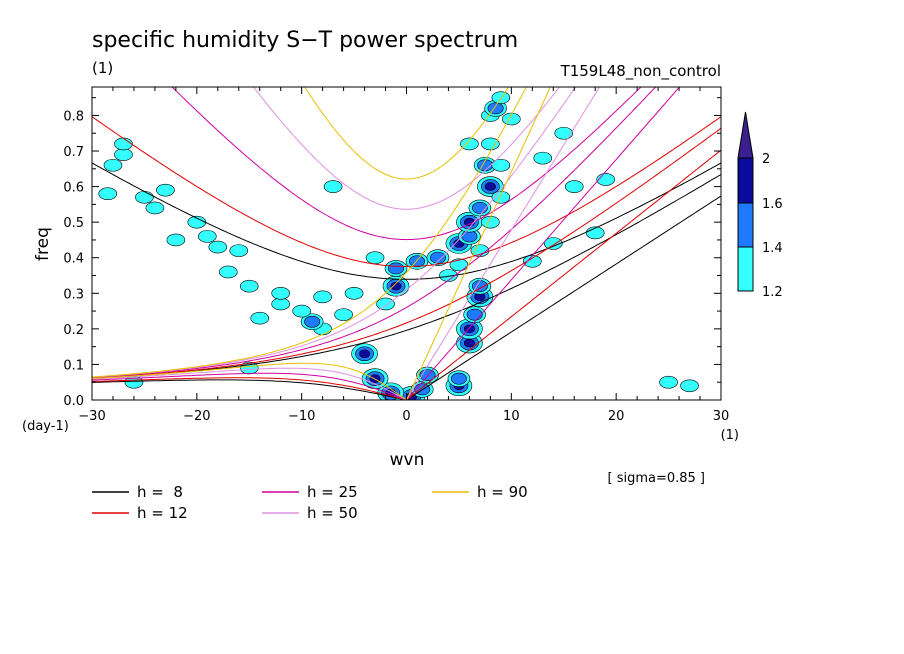 Image resolution: width=904 pixels, height=654 pixels. I want to click on colorbar-label-0: 1.2, so click(772, 292).